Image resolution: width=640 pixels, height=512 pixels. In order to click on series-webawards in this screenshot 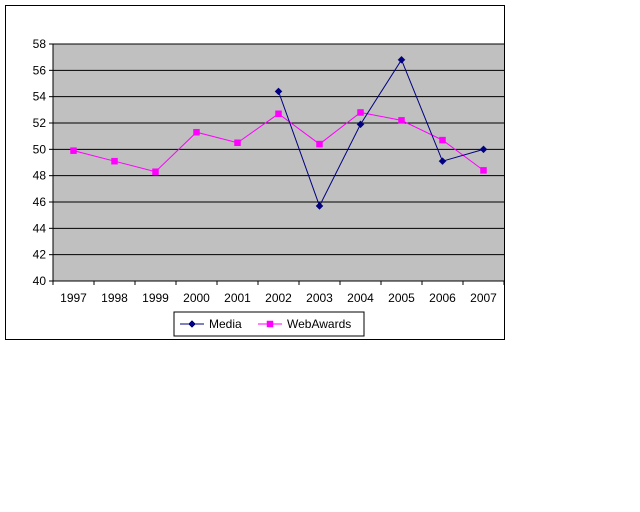, I will do `click(278, 142)`.